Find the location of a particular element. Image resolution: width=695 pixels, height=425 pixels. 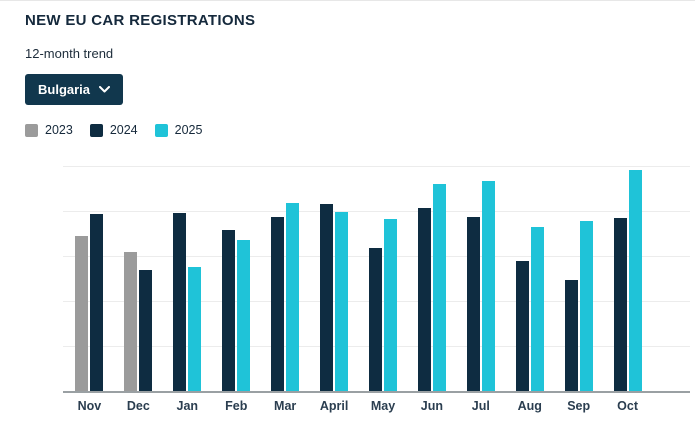

bar-group-oct is located at coordinates (627, 279).